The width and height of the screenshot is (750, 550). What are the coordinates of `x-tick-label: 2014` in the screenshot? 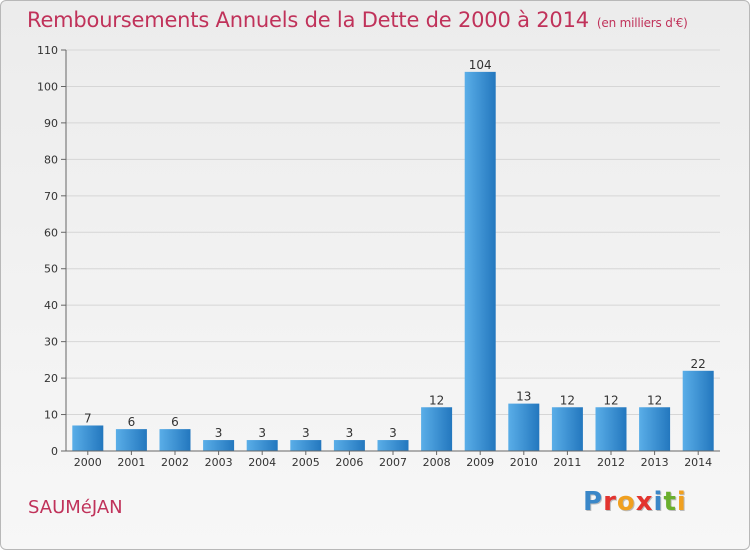 It's located at (698, 462).